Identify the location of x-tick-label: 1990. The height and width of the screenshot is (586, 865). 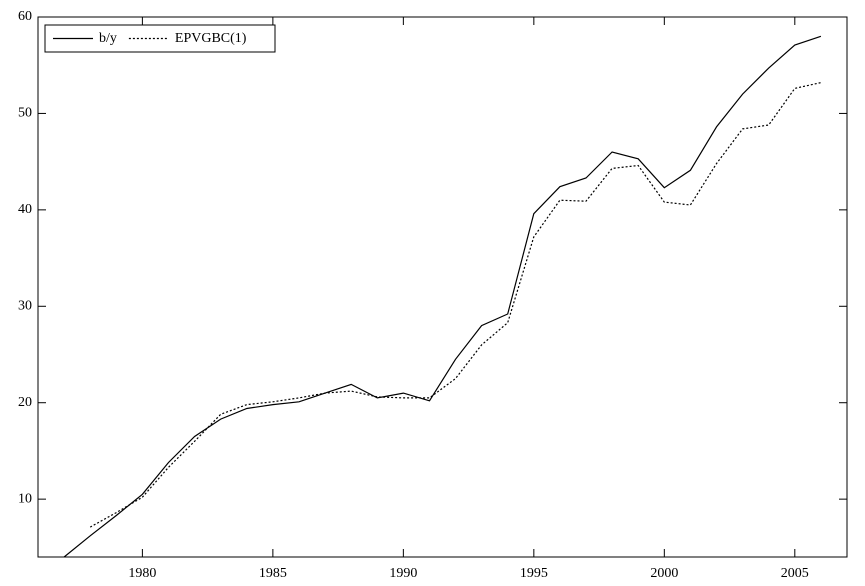
(403, 573).